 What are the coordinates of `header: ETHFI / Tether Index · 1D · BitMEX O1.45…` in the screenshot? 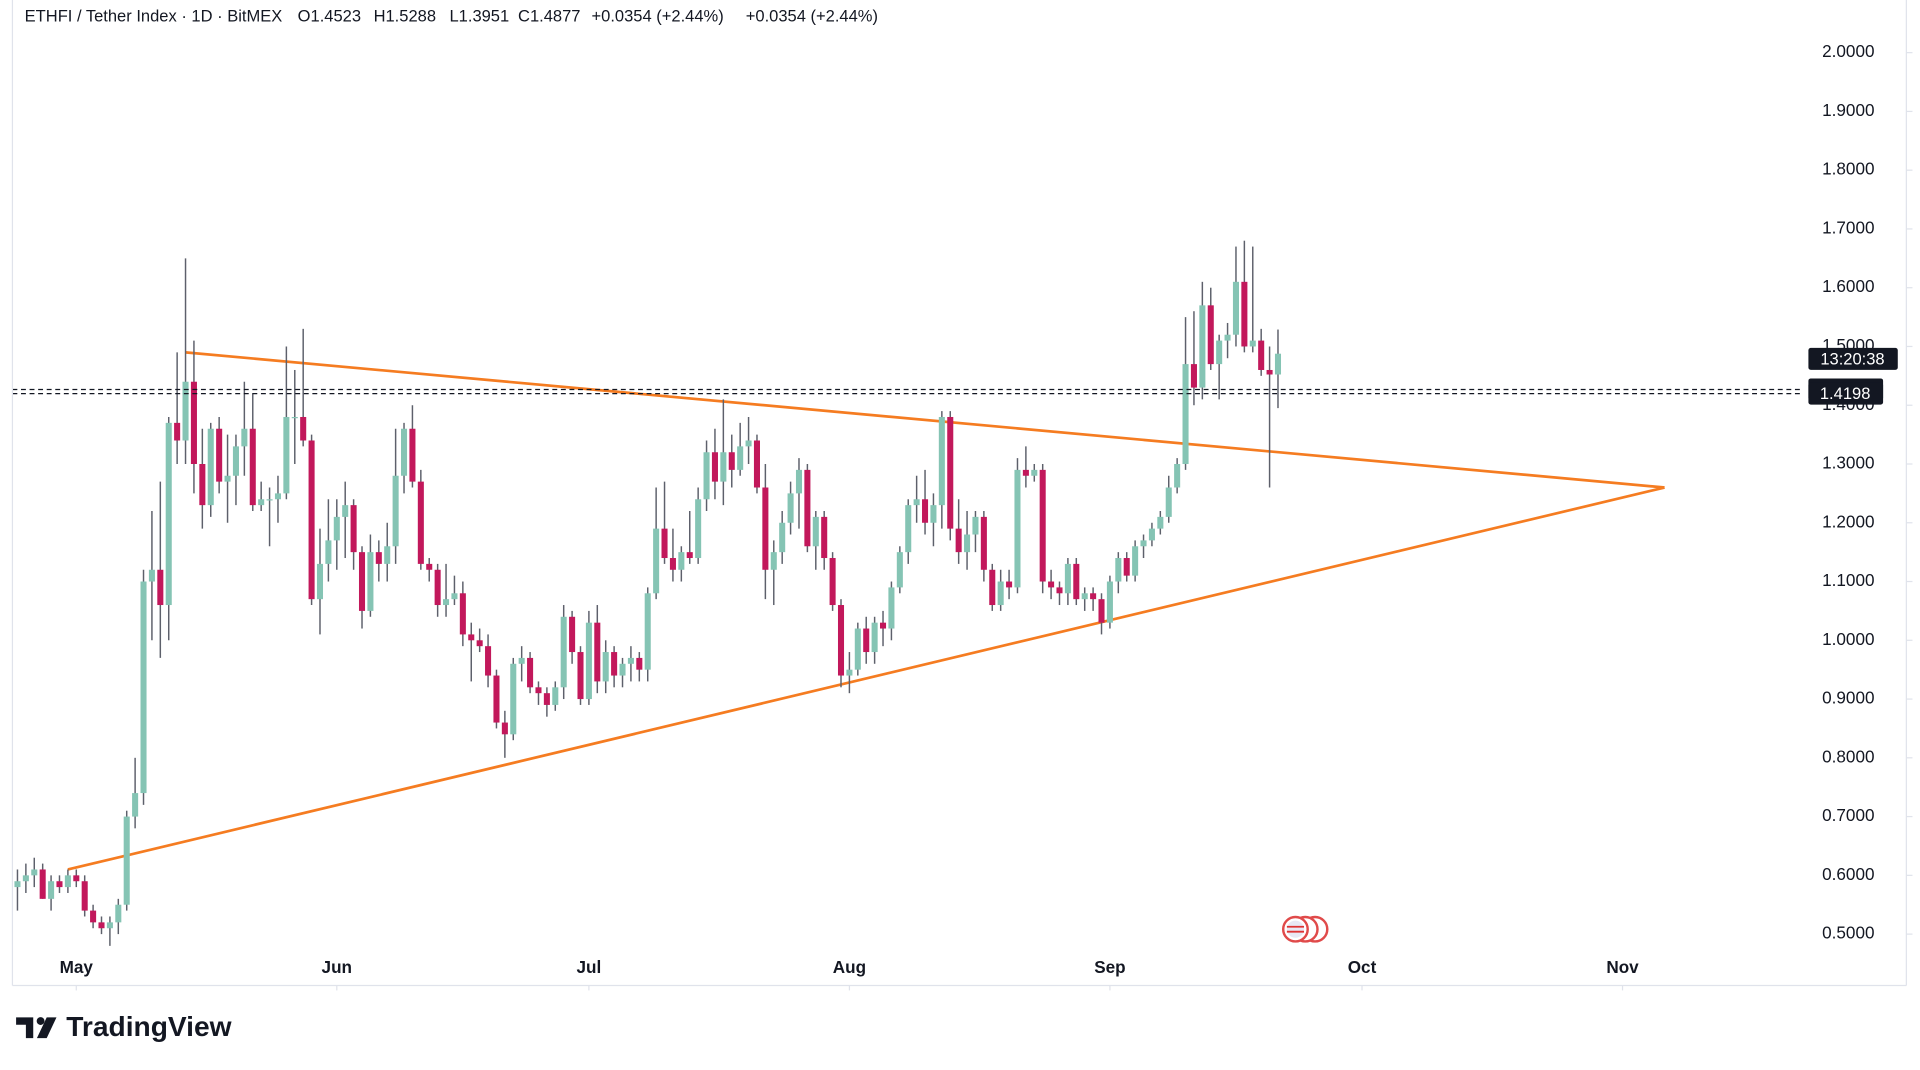 It's located at (451, 15).